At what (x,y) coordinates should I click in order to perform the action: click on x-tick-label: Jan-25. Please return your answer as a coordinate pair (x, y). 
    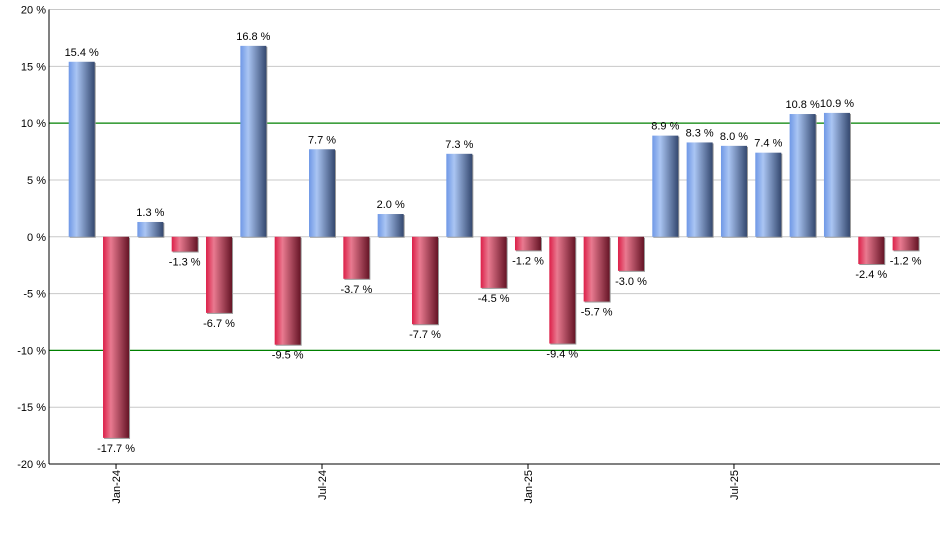
    Looking at the image, I should click on (529, 487).